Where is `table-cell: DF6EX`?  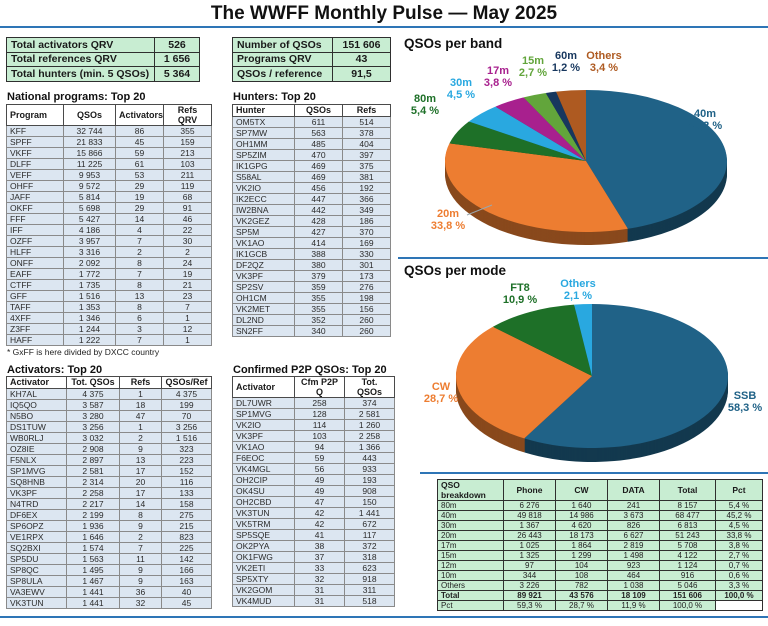 table-cell: DF6EX is located at coordinates (36, 514).